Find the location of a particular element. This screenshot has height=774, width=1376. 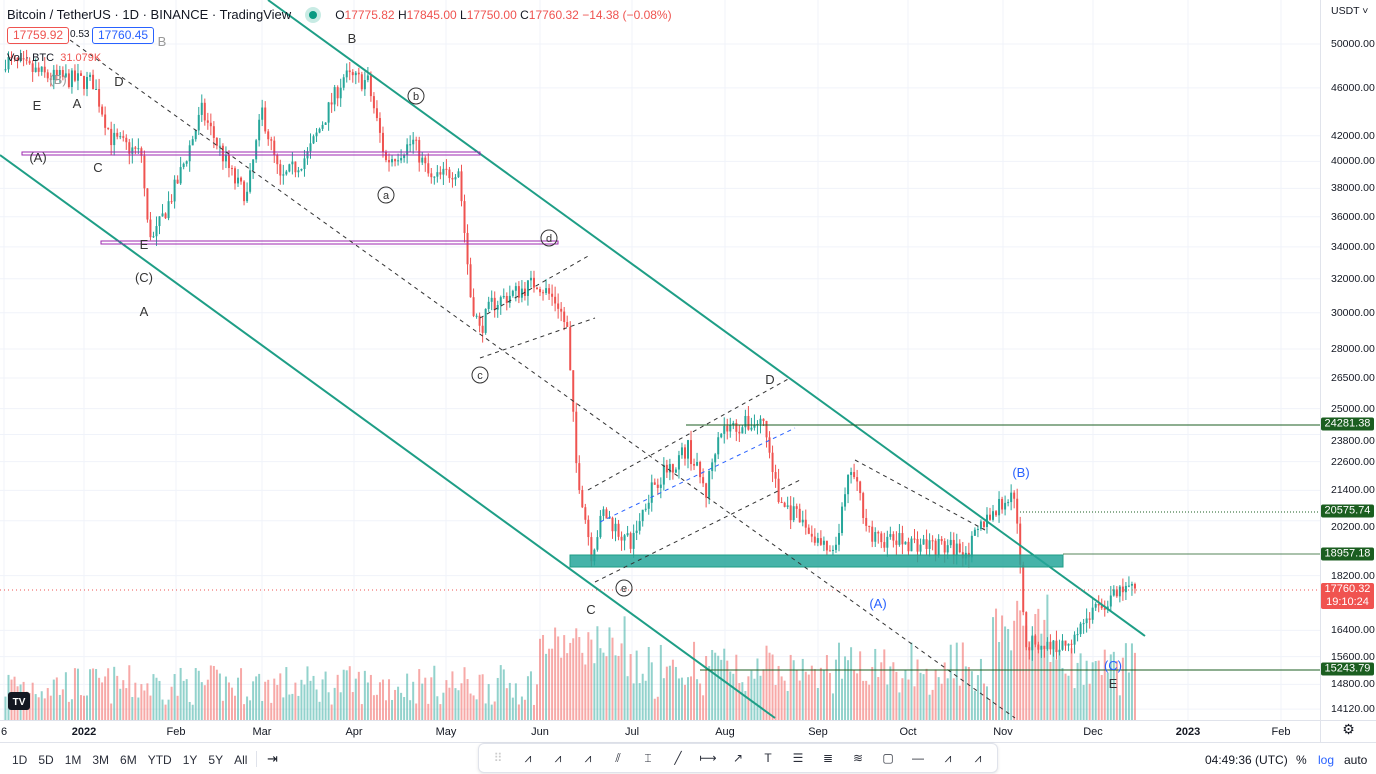

price-line-label: 20575.74 is located at coordinates (1347, 511).